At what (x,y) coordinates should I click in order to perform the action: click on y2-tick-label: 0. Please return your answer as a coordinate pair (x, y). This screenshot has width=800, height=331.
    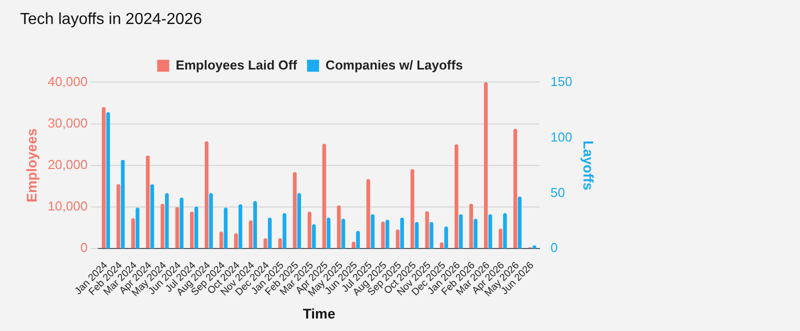
    Looking at the image, I should click on (554, 248).